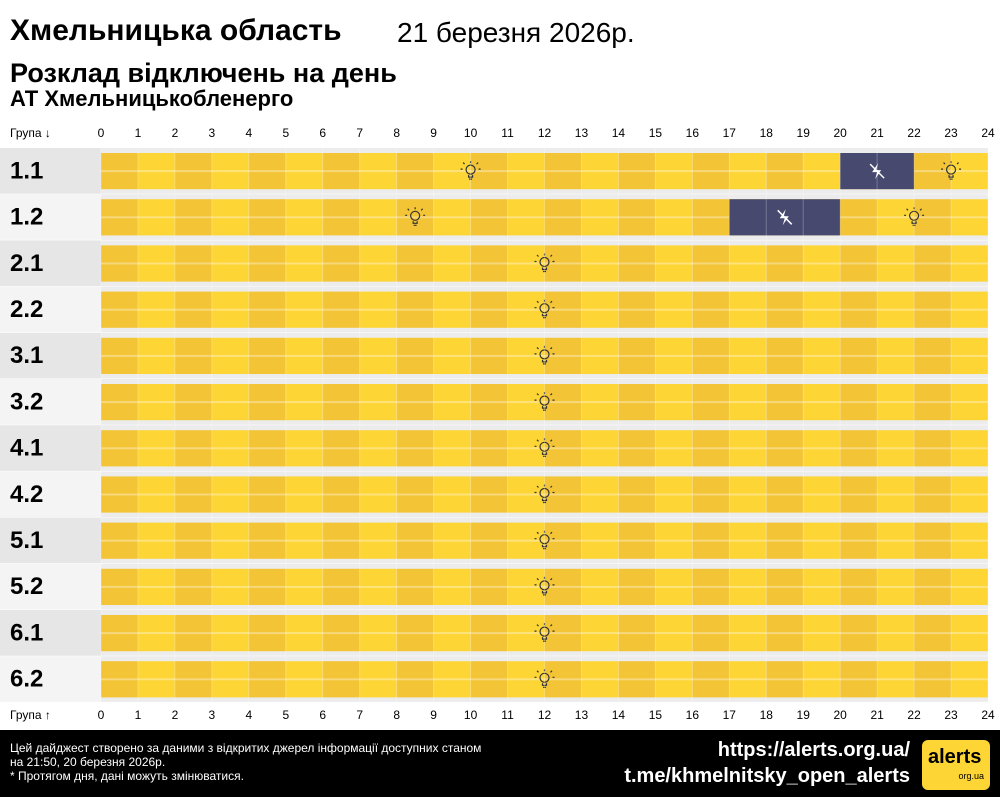 Image resolution: width=1000 pixels, height=797 pixels. What do you see at coordinates (840, 715) in the screenshot?
I see `x-tick-label: 20` at bounding box center [840, 715].